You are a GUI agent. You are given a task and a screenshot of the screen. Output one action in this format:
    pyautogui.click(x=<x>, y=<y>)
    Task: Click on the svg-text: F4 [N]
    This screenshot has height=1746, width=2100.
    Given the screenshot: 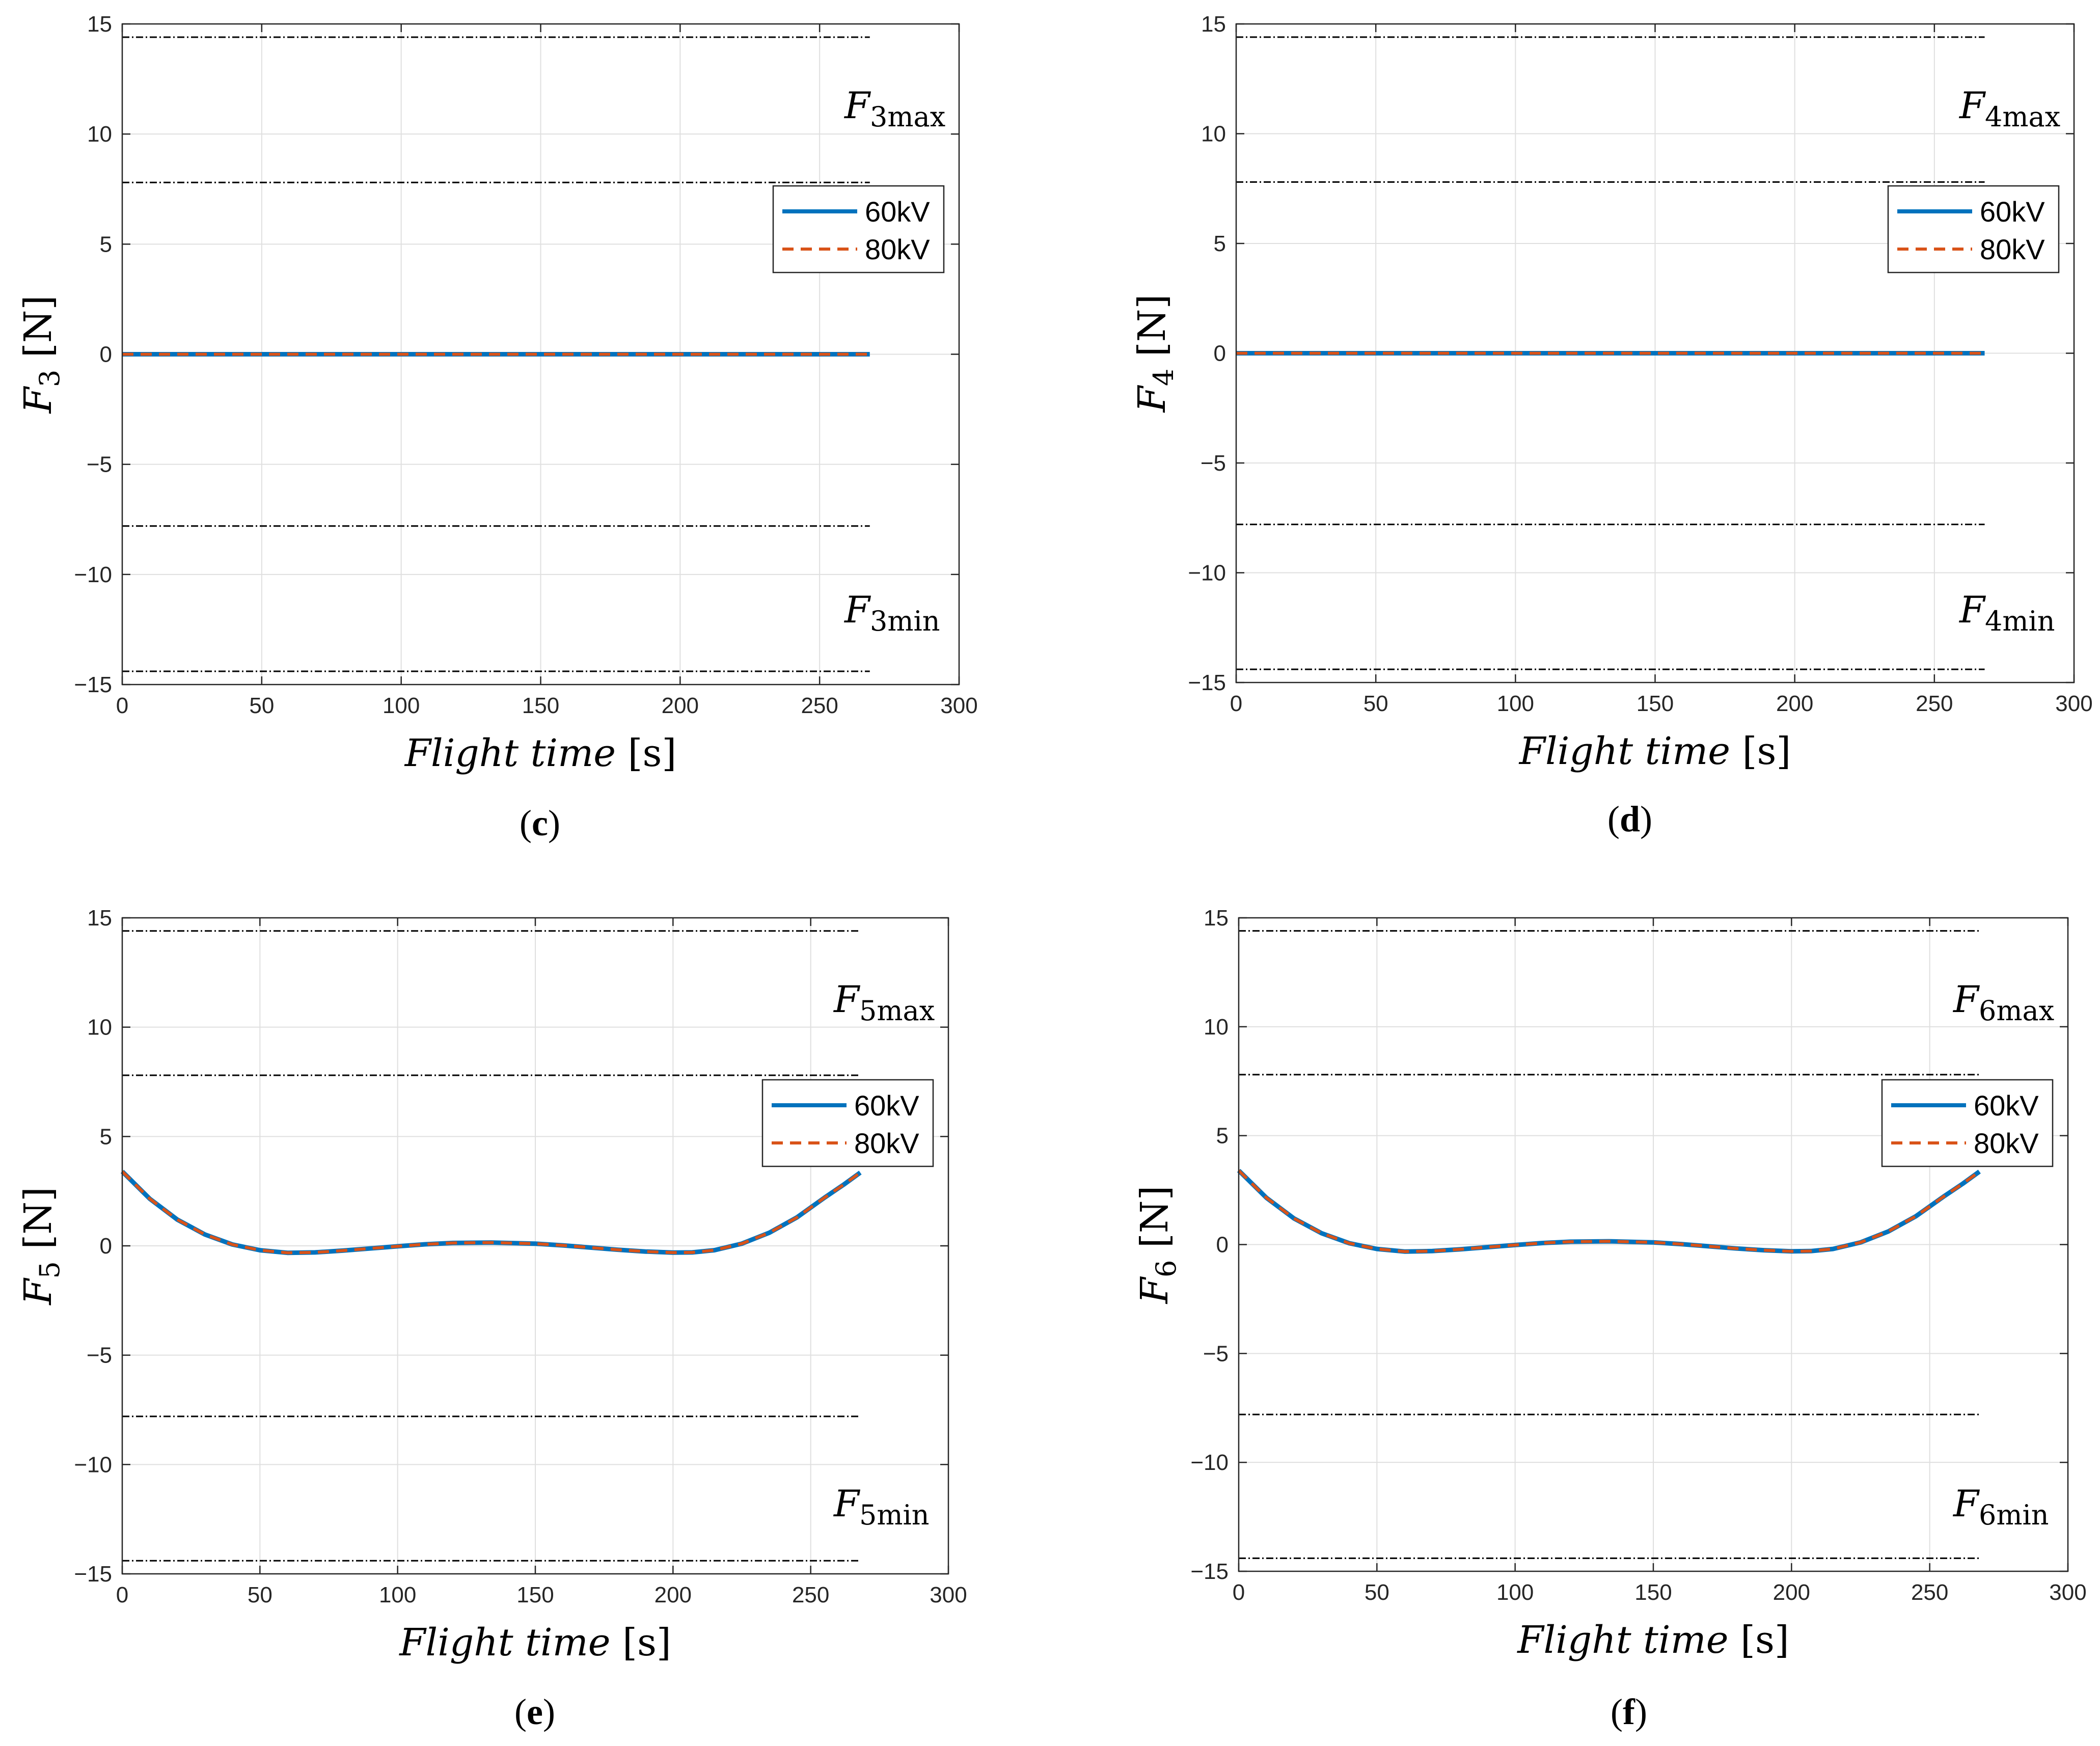 What is the action you would take?
    pyautogui.click(x=1155, y=354)
    